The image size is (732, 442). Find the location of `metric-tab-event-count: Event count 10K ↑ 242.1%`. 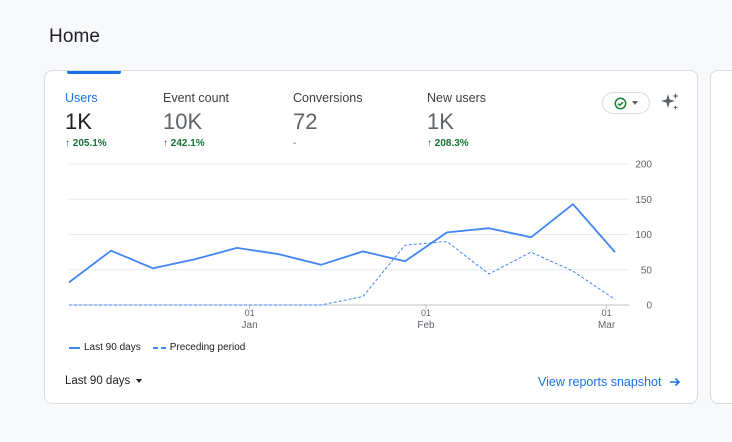

metric-tab-event-count: Event count 10K ↑ 242.1% is located at coordinates (196, 120).